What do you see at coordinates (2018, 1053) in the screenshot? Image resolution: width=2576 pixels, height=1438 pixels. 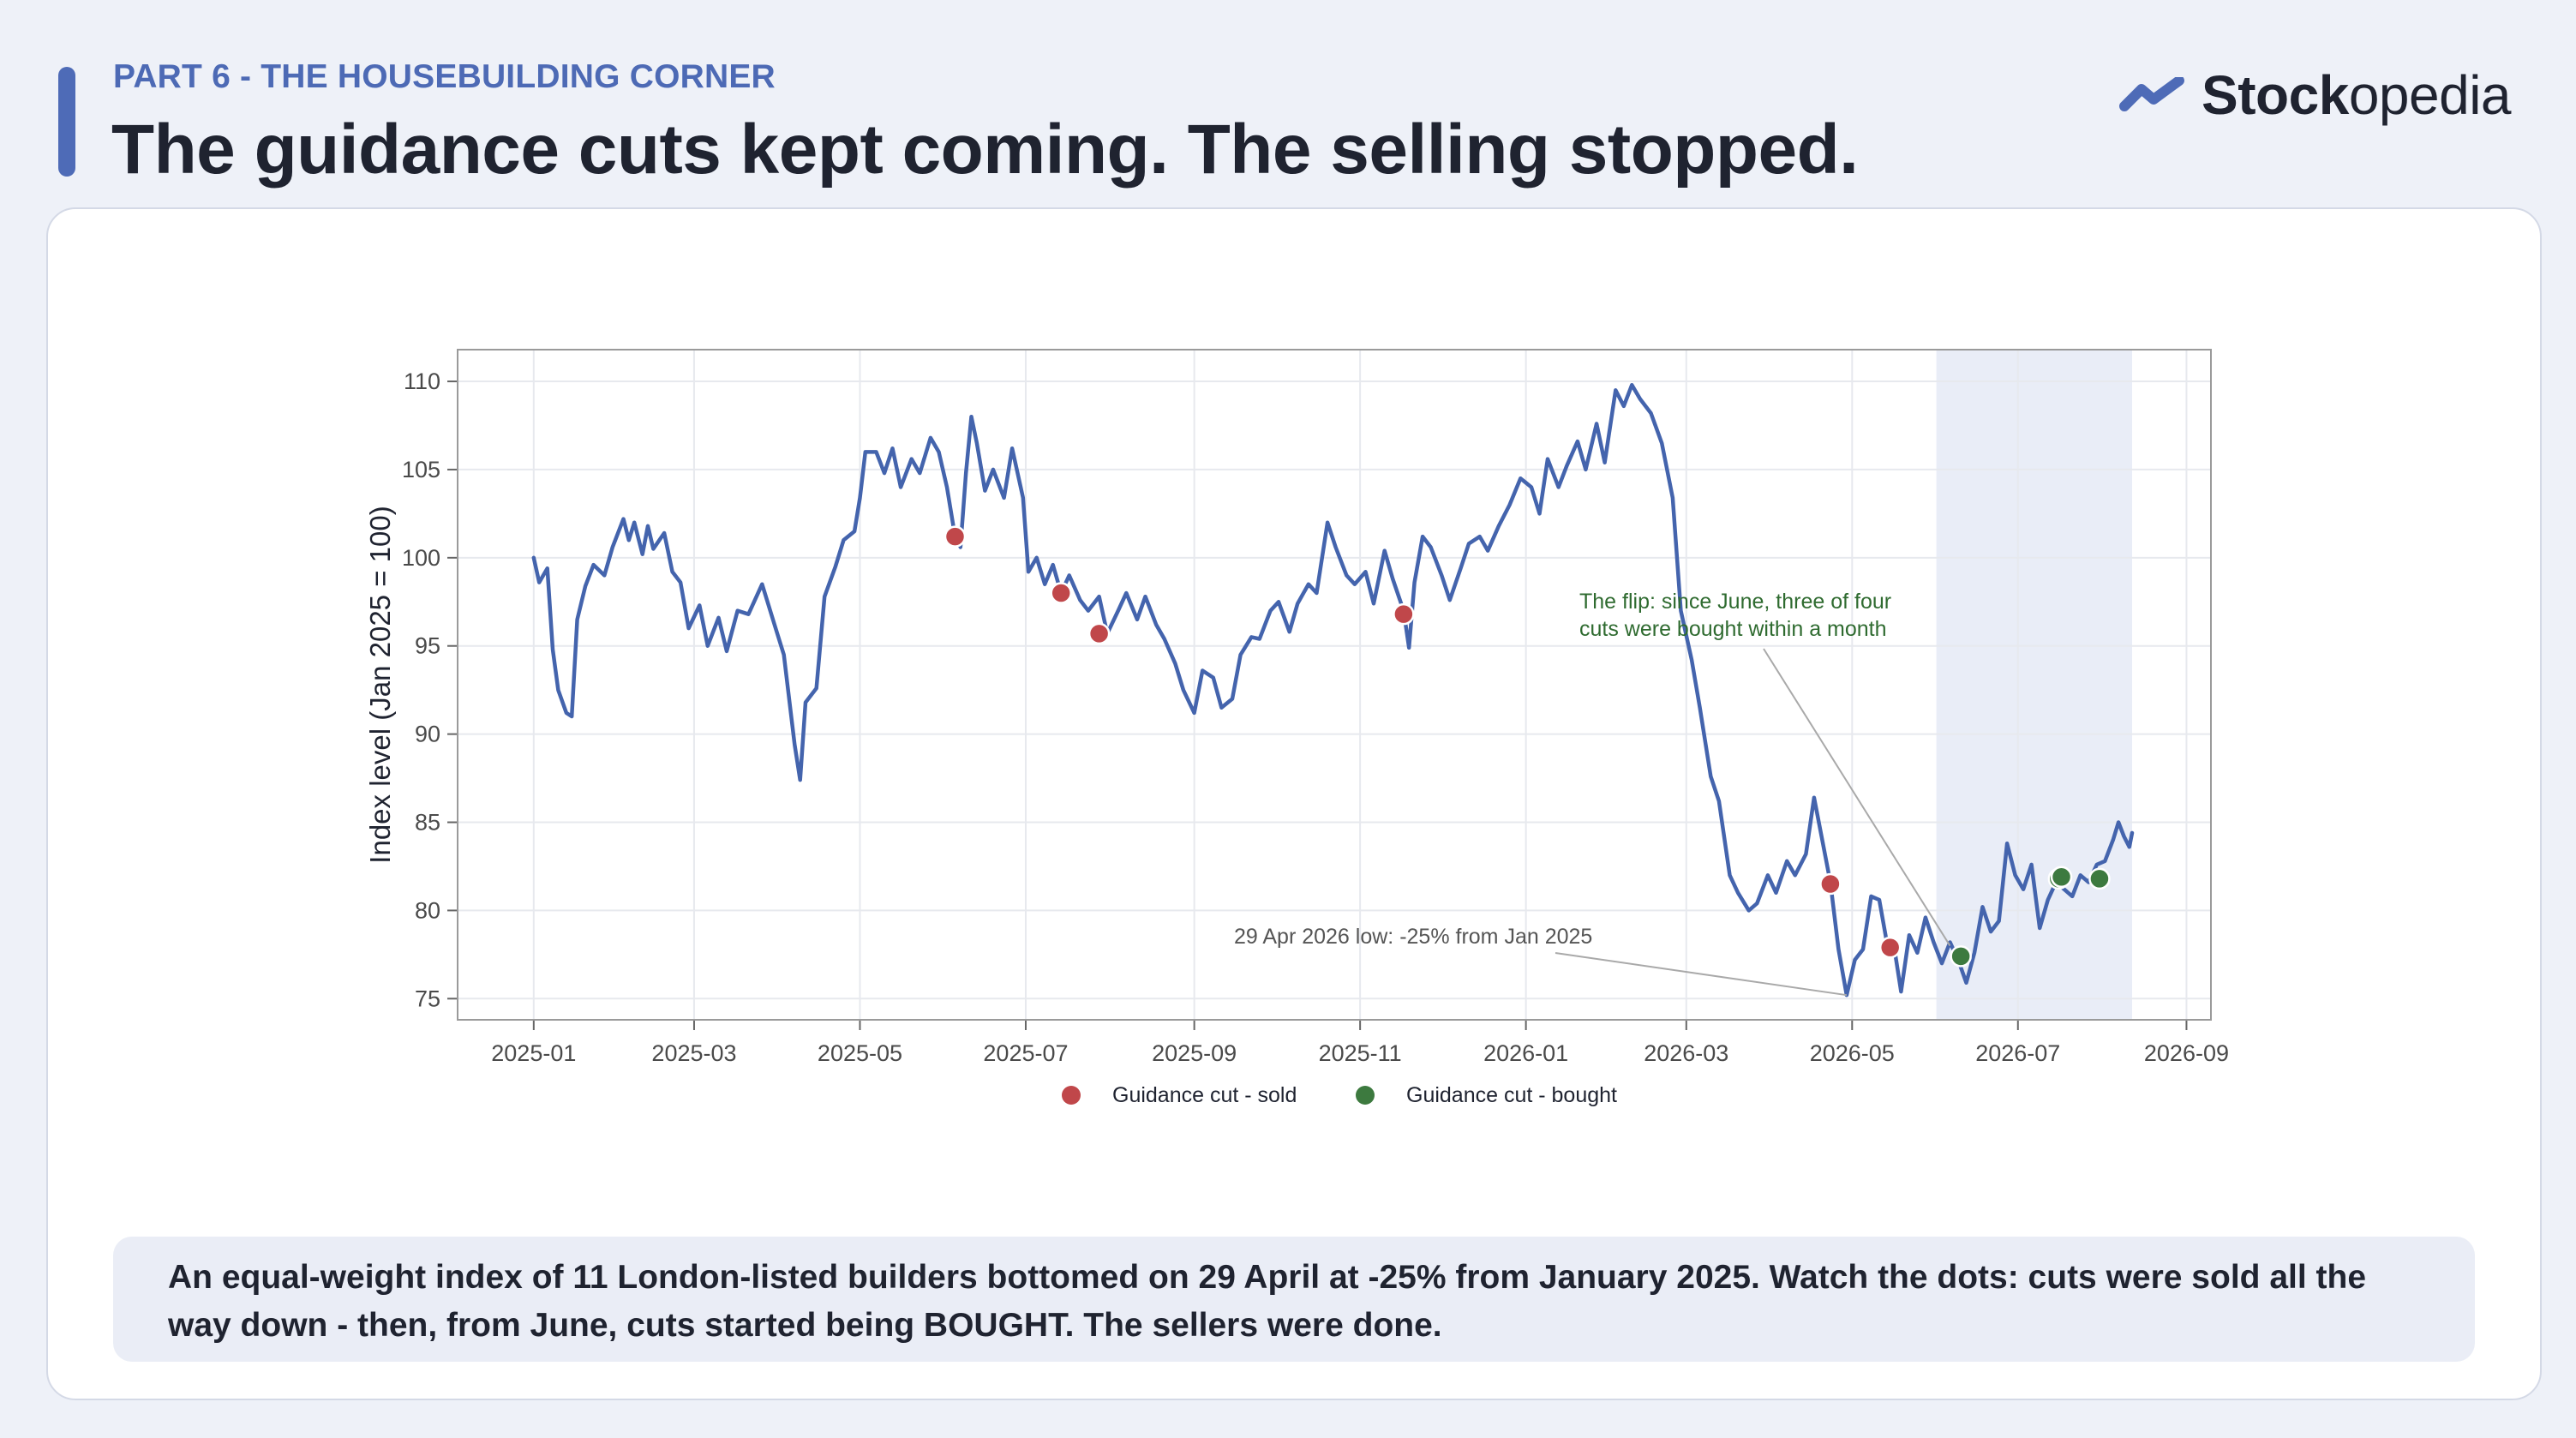 I see `x-tick-label: 2026-07` at bounding box center [2018, 1053].